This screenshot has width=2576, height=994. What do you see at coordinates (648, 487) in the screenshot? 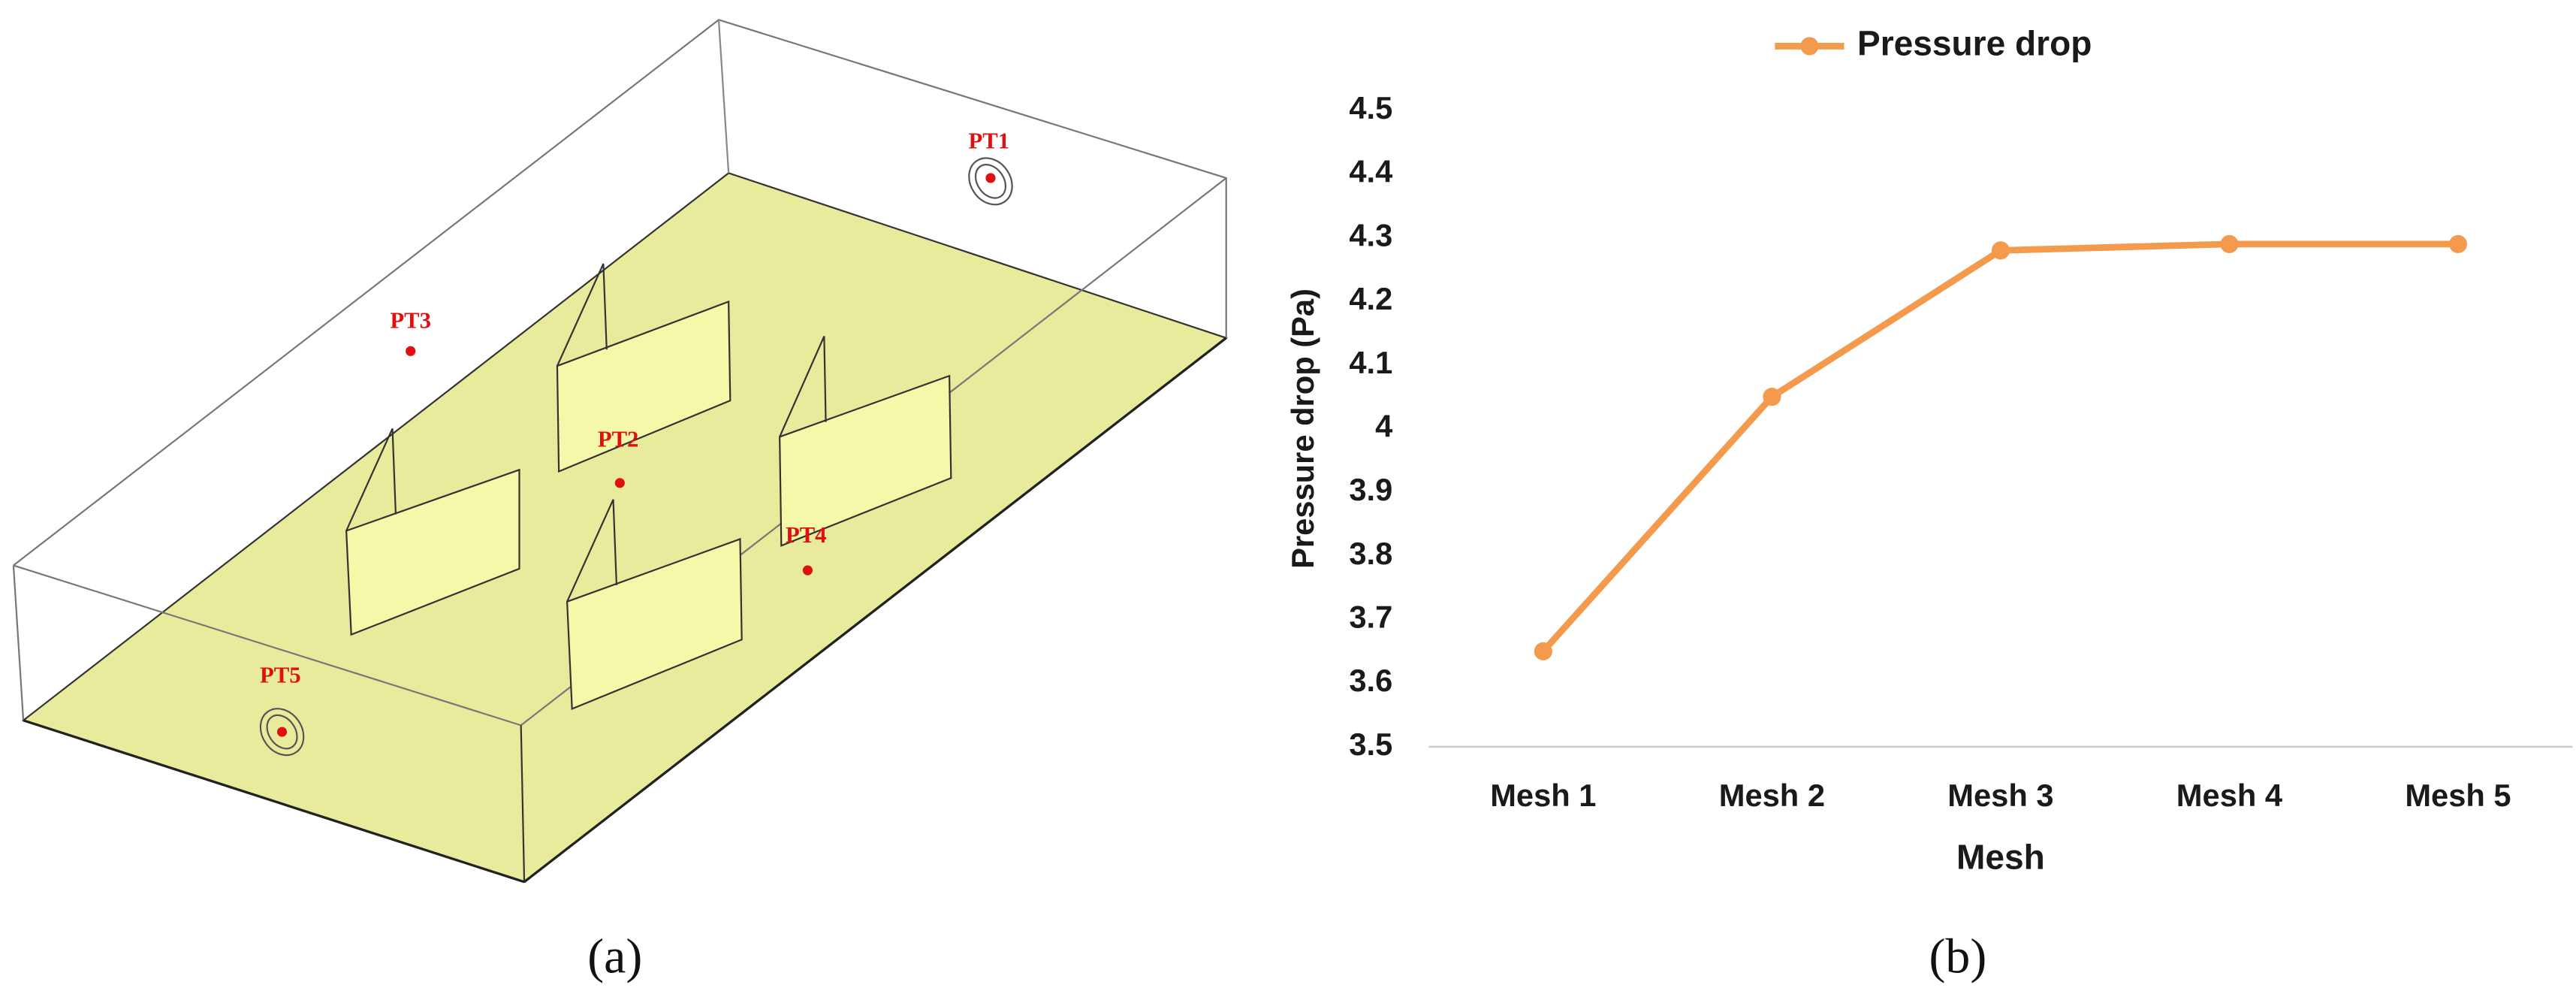
I see `fins` at bounding box center [648, 487].